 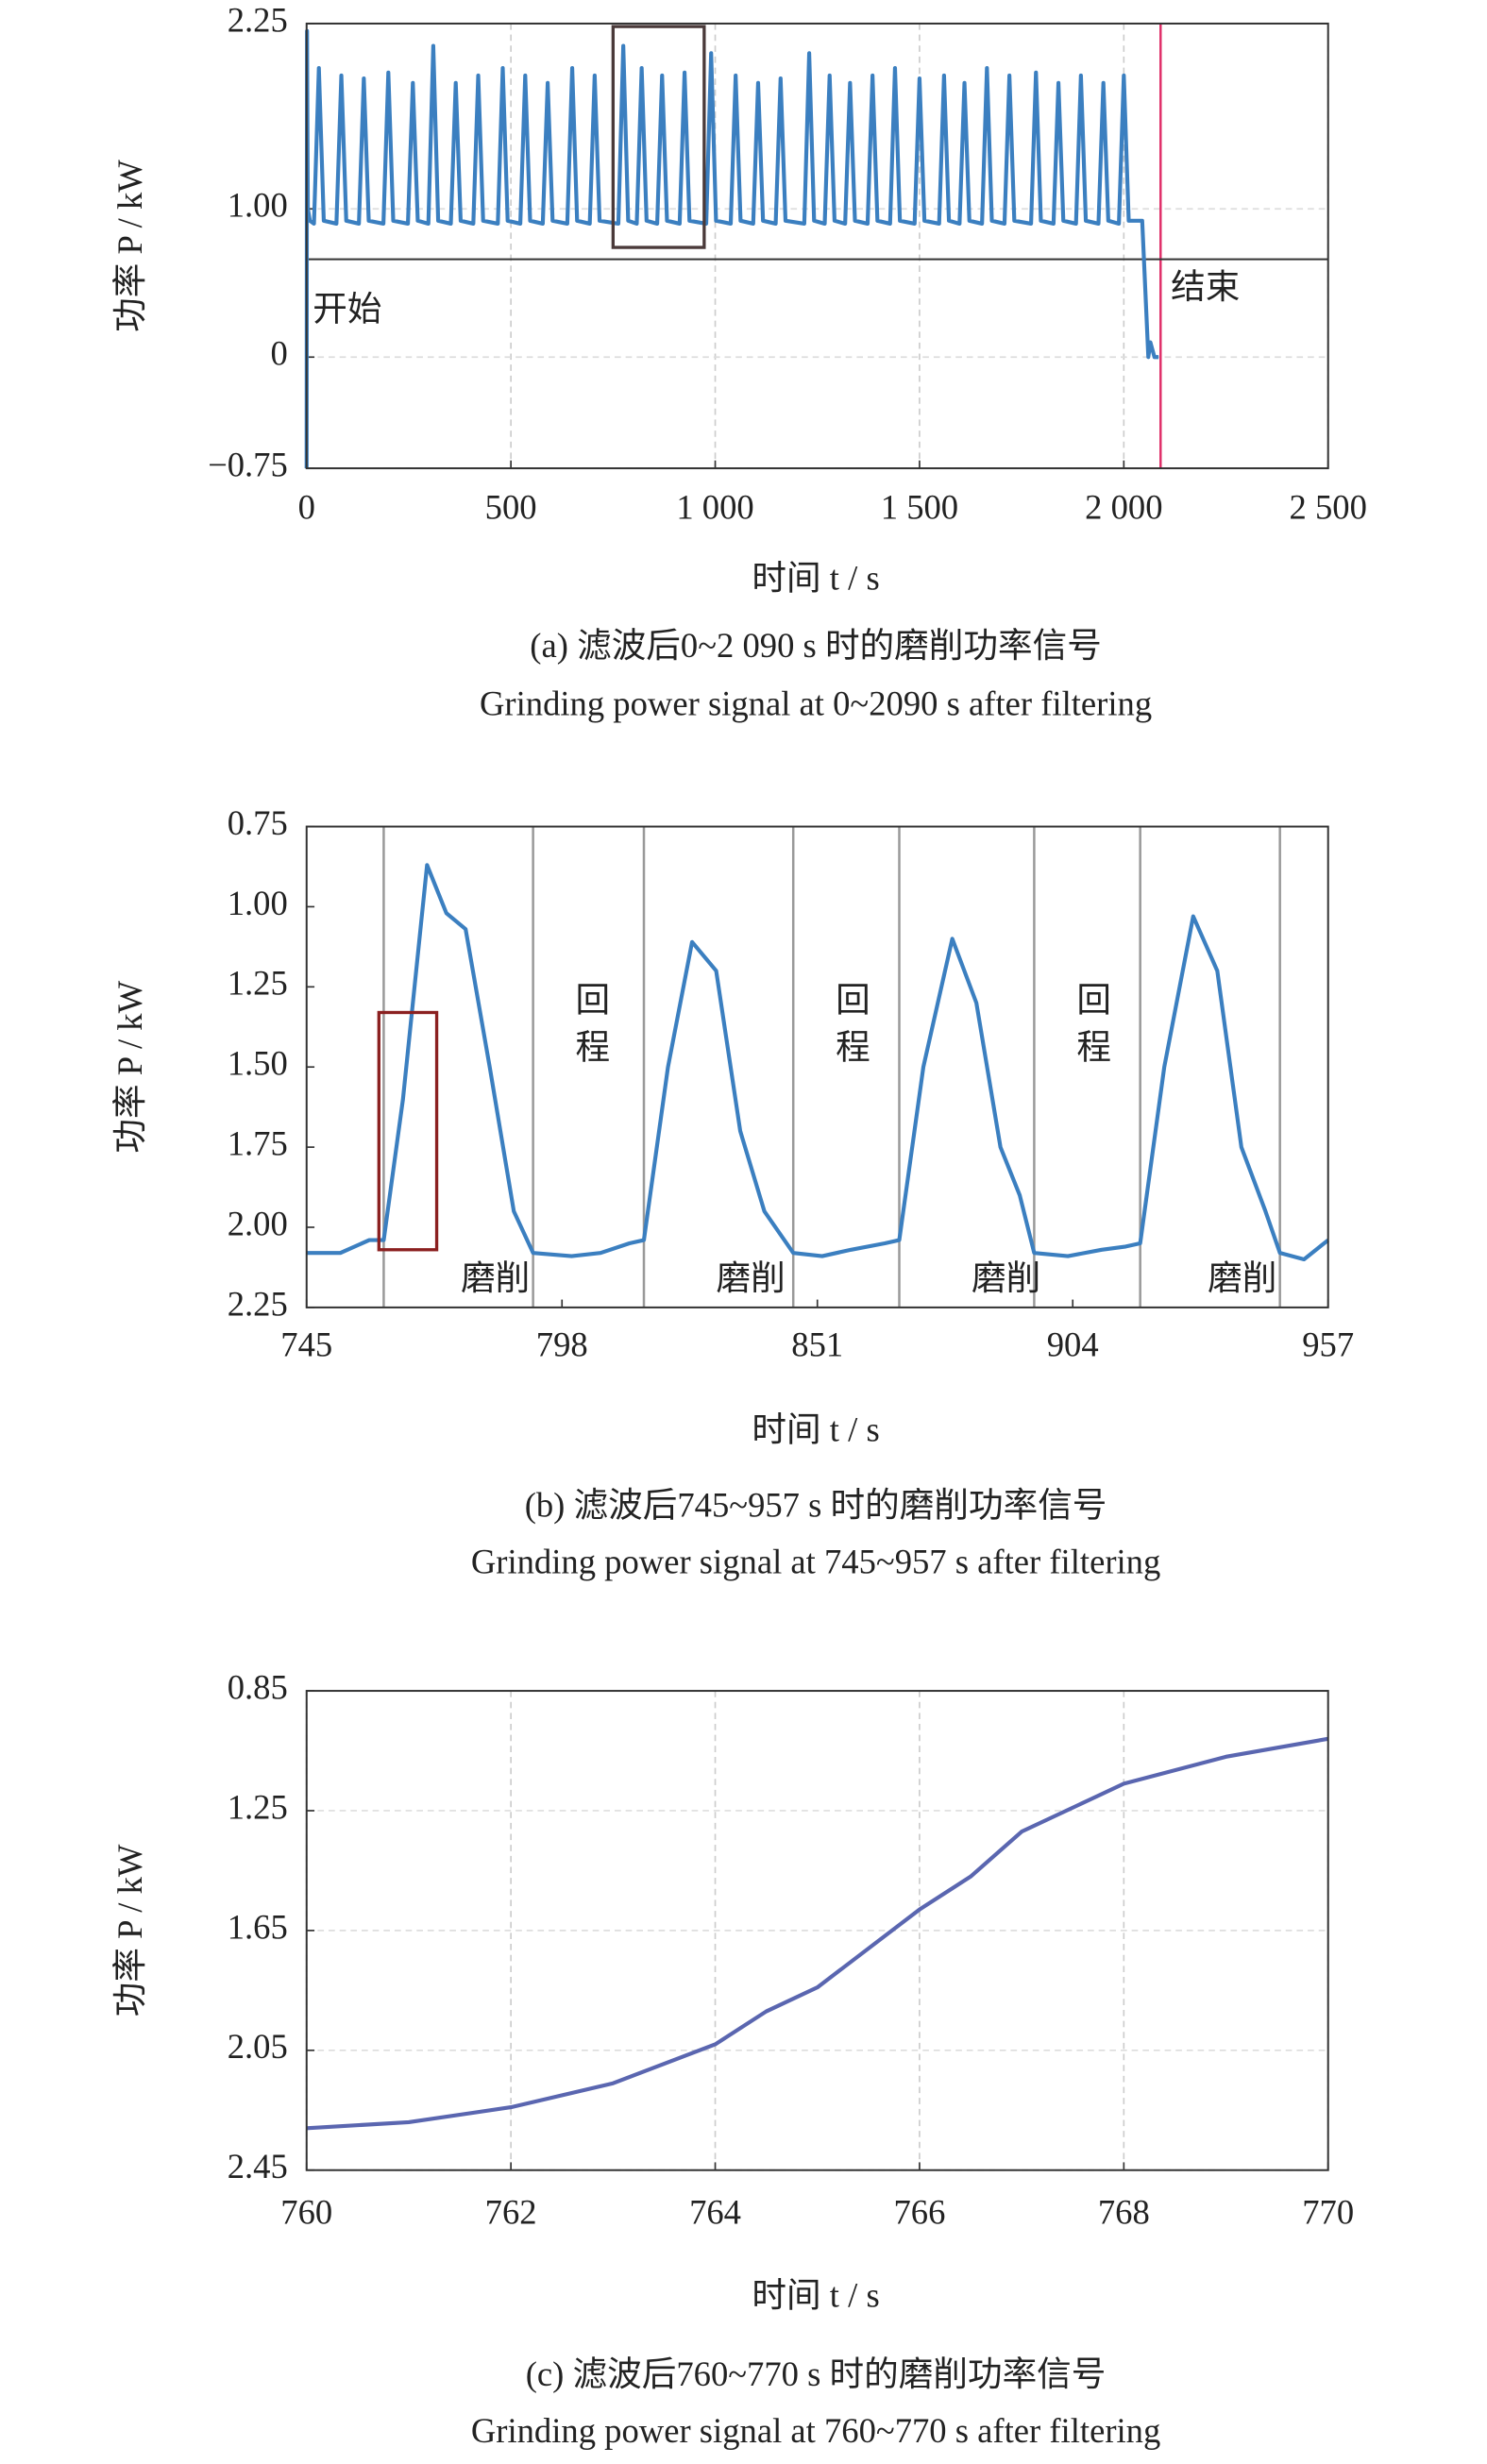 I want to click on x-tick-label: 2 000, so click(x=1123, y=506).